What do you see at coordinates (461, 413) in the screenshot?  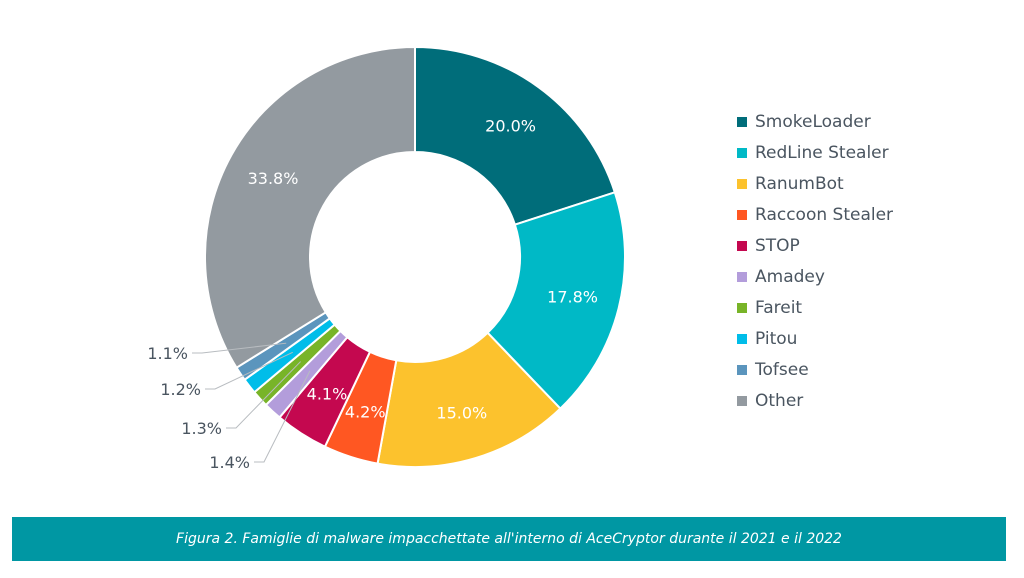 I see `data-label: 15.0%` at bounding box center [461, 413].